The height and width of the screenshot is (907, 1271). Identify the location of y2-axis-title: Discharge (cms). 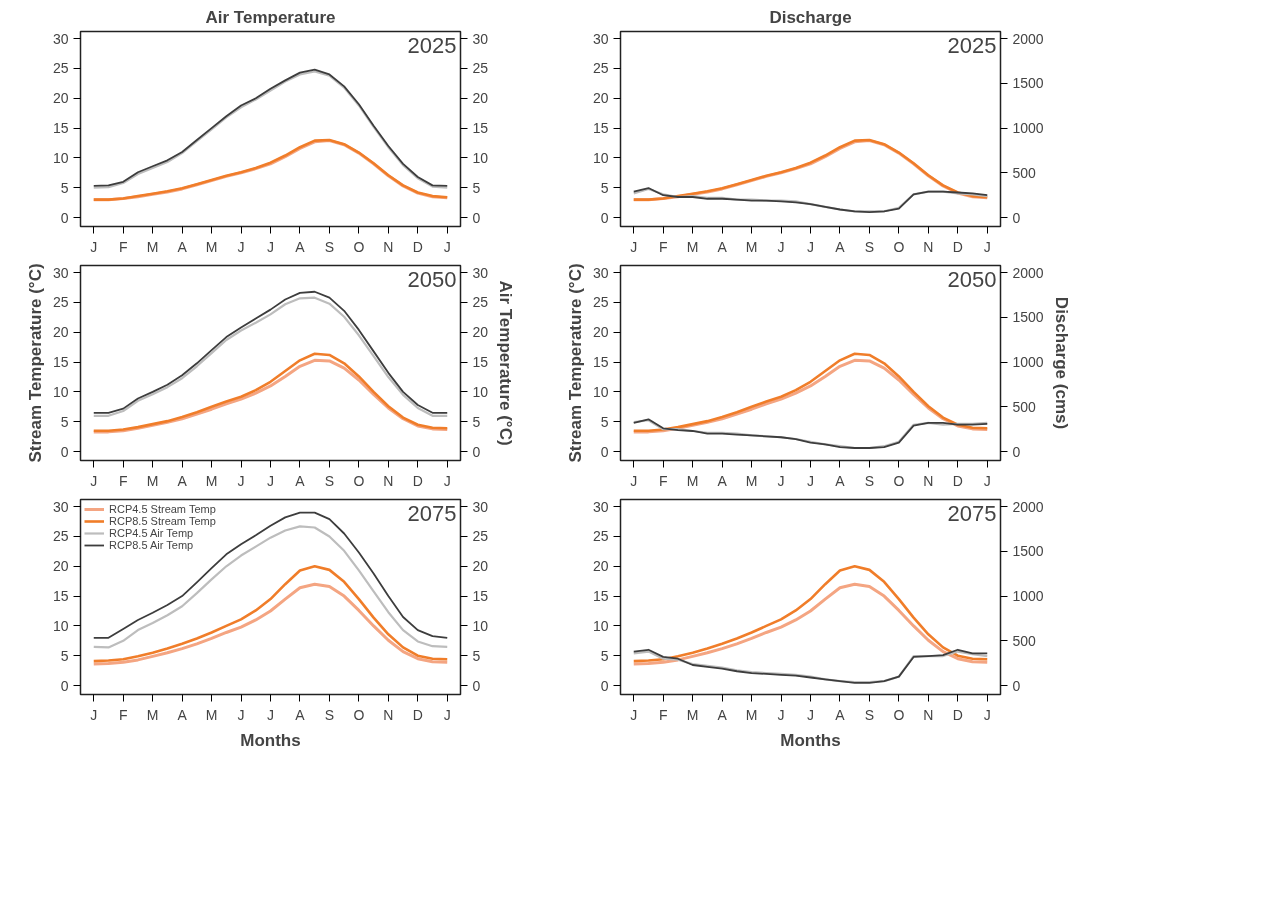
(1061, 363).